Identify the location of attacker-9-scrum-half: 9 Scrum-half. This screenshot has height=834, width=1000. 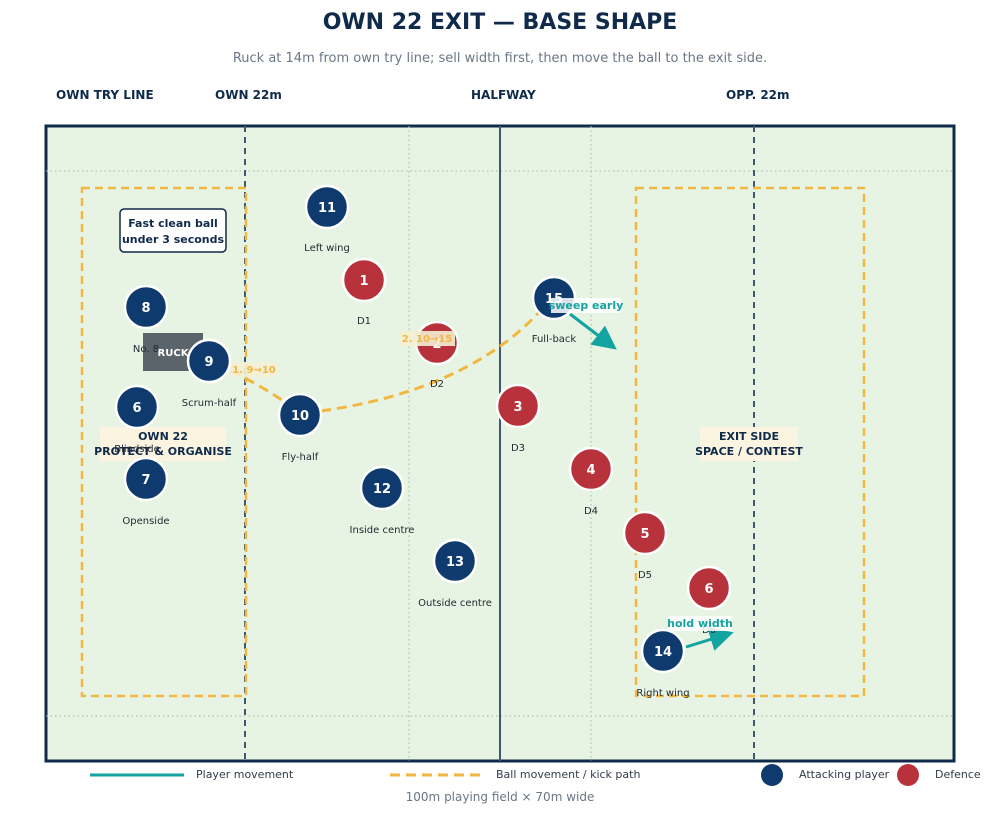
(209, 373).